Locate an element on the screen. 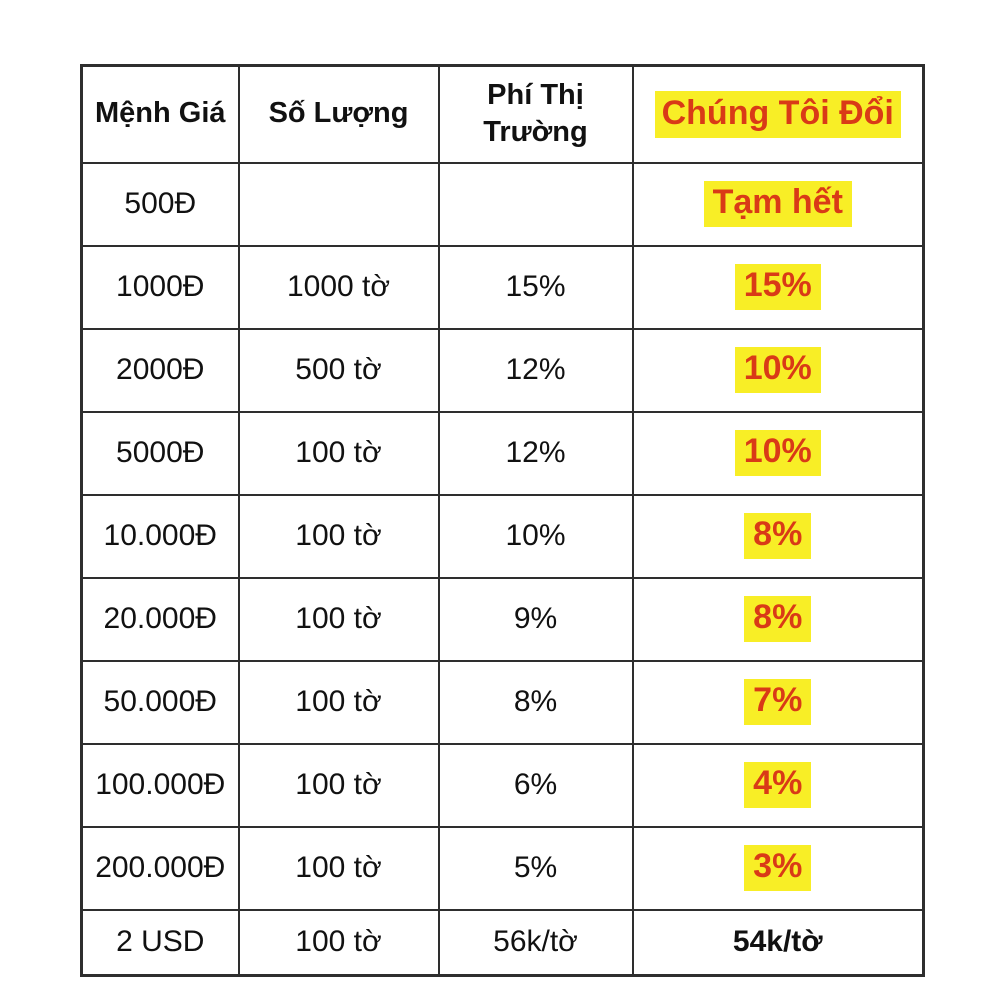 This screenshot has height=1000, width=1000. table-row: 100.000Đ 100 tờ 6% 4% is located at coordinates (502, 785).